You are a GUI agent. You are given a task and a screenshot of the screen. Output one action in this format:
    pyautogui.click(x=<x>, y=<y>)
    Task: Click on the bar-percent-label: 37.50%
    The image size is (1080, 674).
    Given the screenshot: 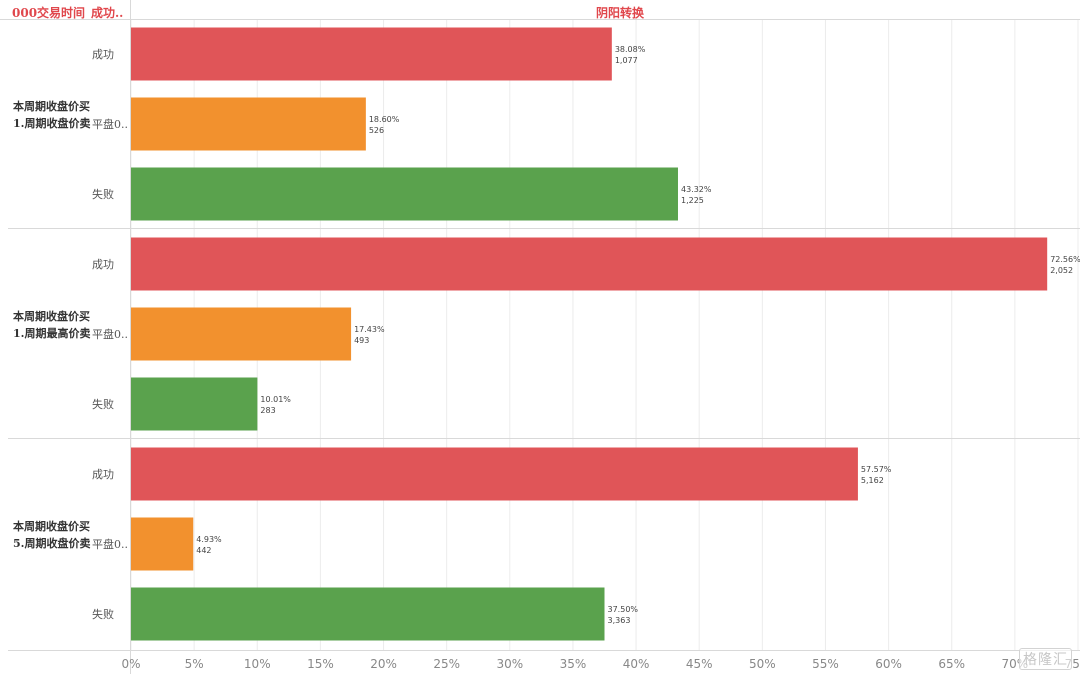 What is the action you would take?
    pyautogui.click(x=623, y=609)
    